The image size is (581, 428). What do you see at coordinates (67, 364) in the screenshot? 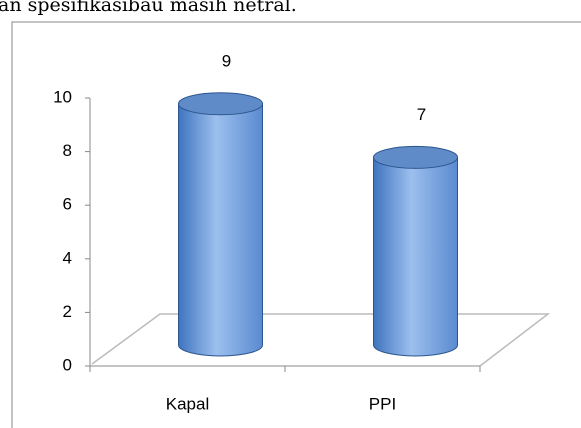
I see `y-tick-label: 0` at bounding box center [67, 364].